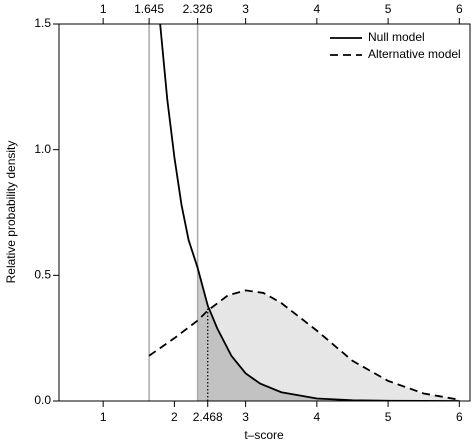 This screenshot has width=474, height=444. I want to click on x-top-tick-label: 1.645, so click(149, 9).